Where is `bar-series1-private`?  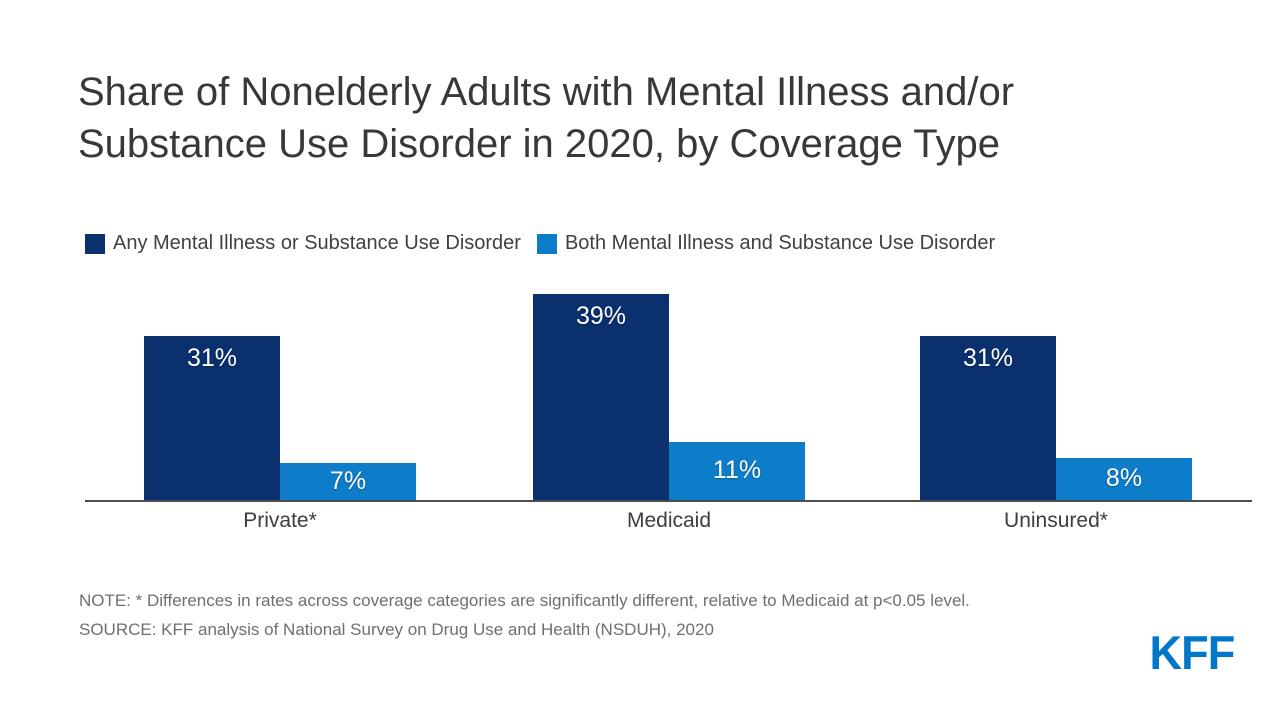
bar-series1-private is located at coordinates (348, 481).